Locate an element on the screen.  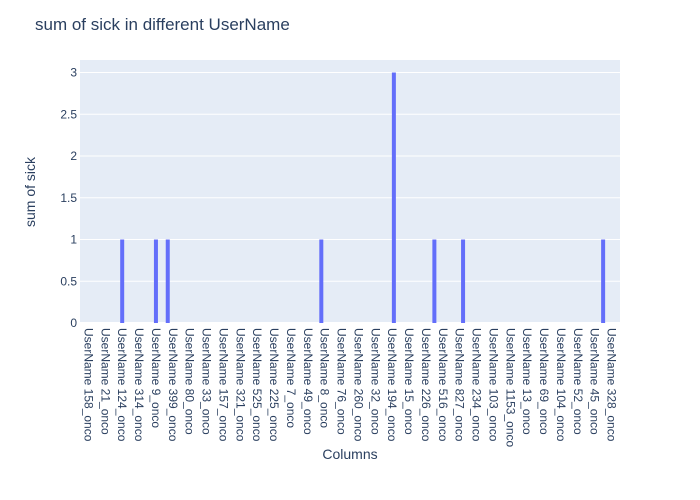
x-tick-label: UserName 49_onco is located at coordinates (308, 381).